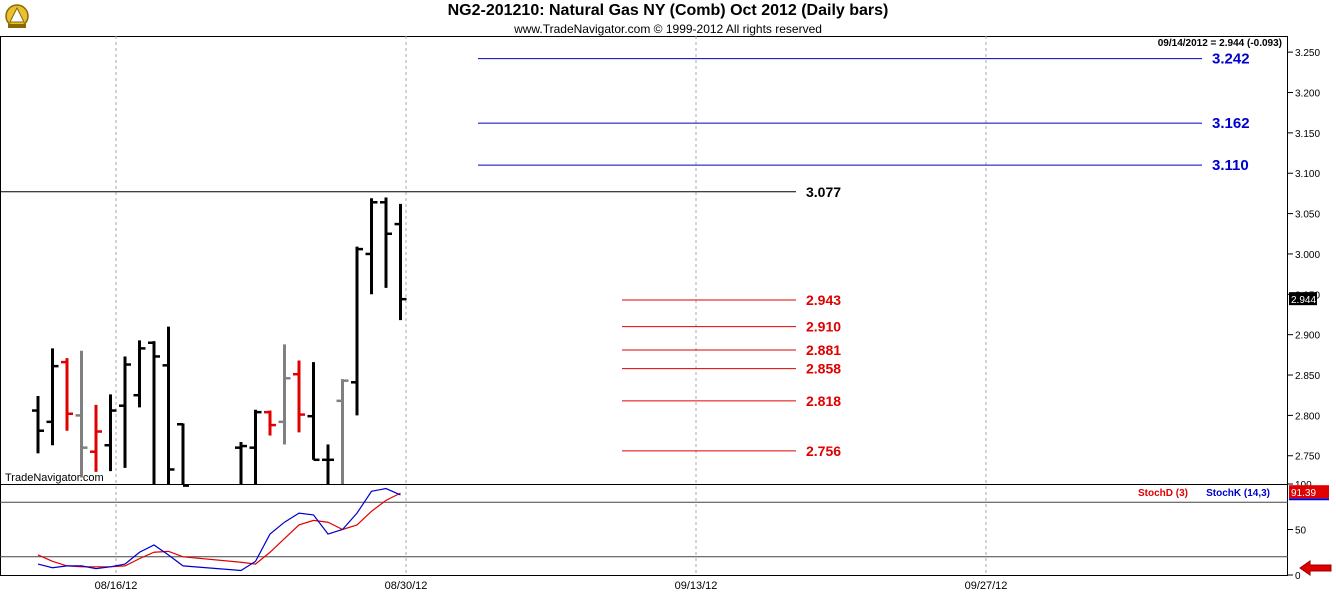 The image size is (1336, 594). Describe the element at coordinates (551, 586) in the screenshot. I see `date-axis: 08/16/12 08/30/12 09/13/12 09/27/12` at that location.